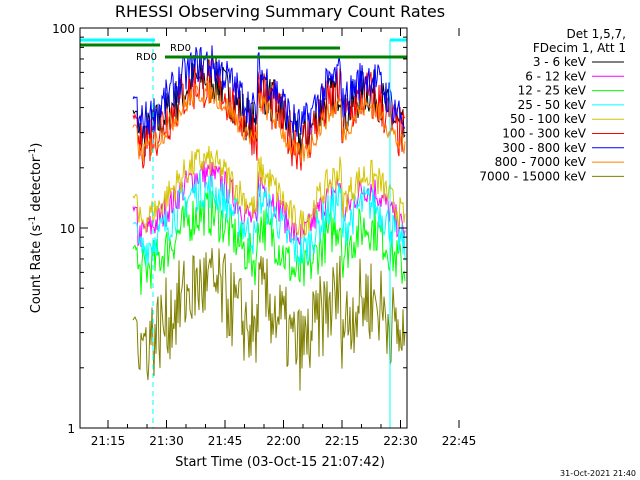 Image resolution: width=640 pixels, height=480 pixels. I want to click on x-tick-label: 22:30, so click(400, 441).